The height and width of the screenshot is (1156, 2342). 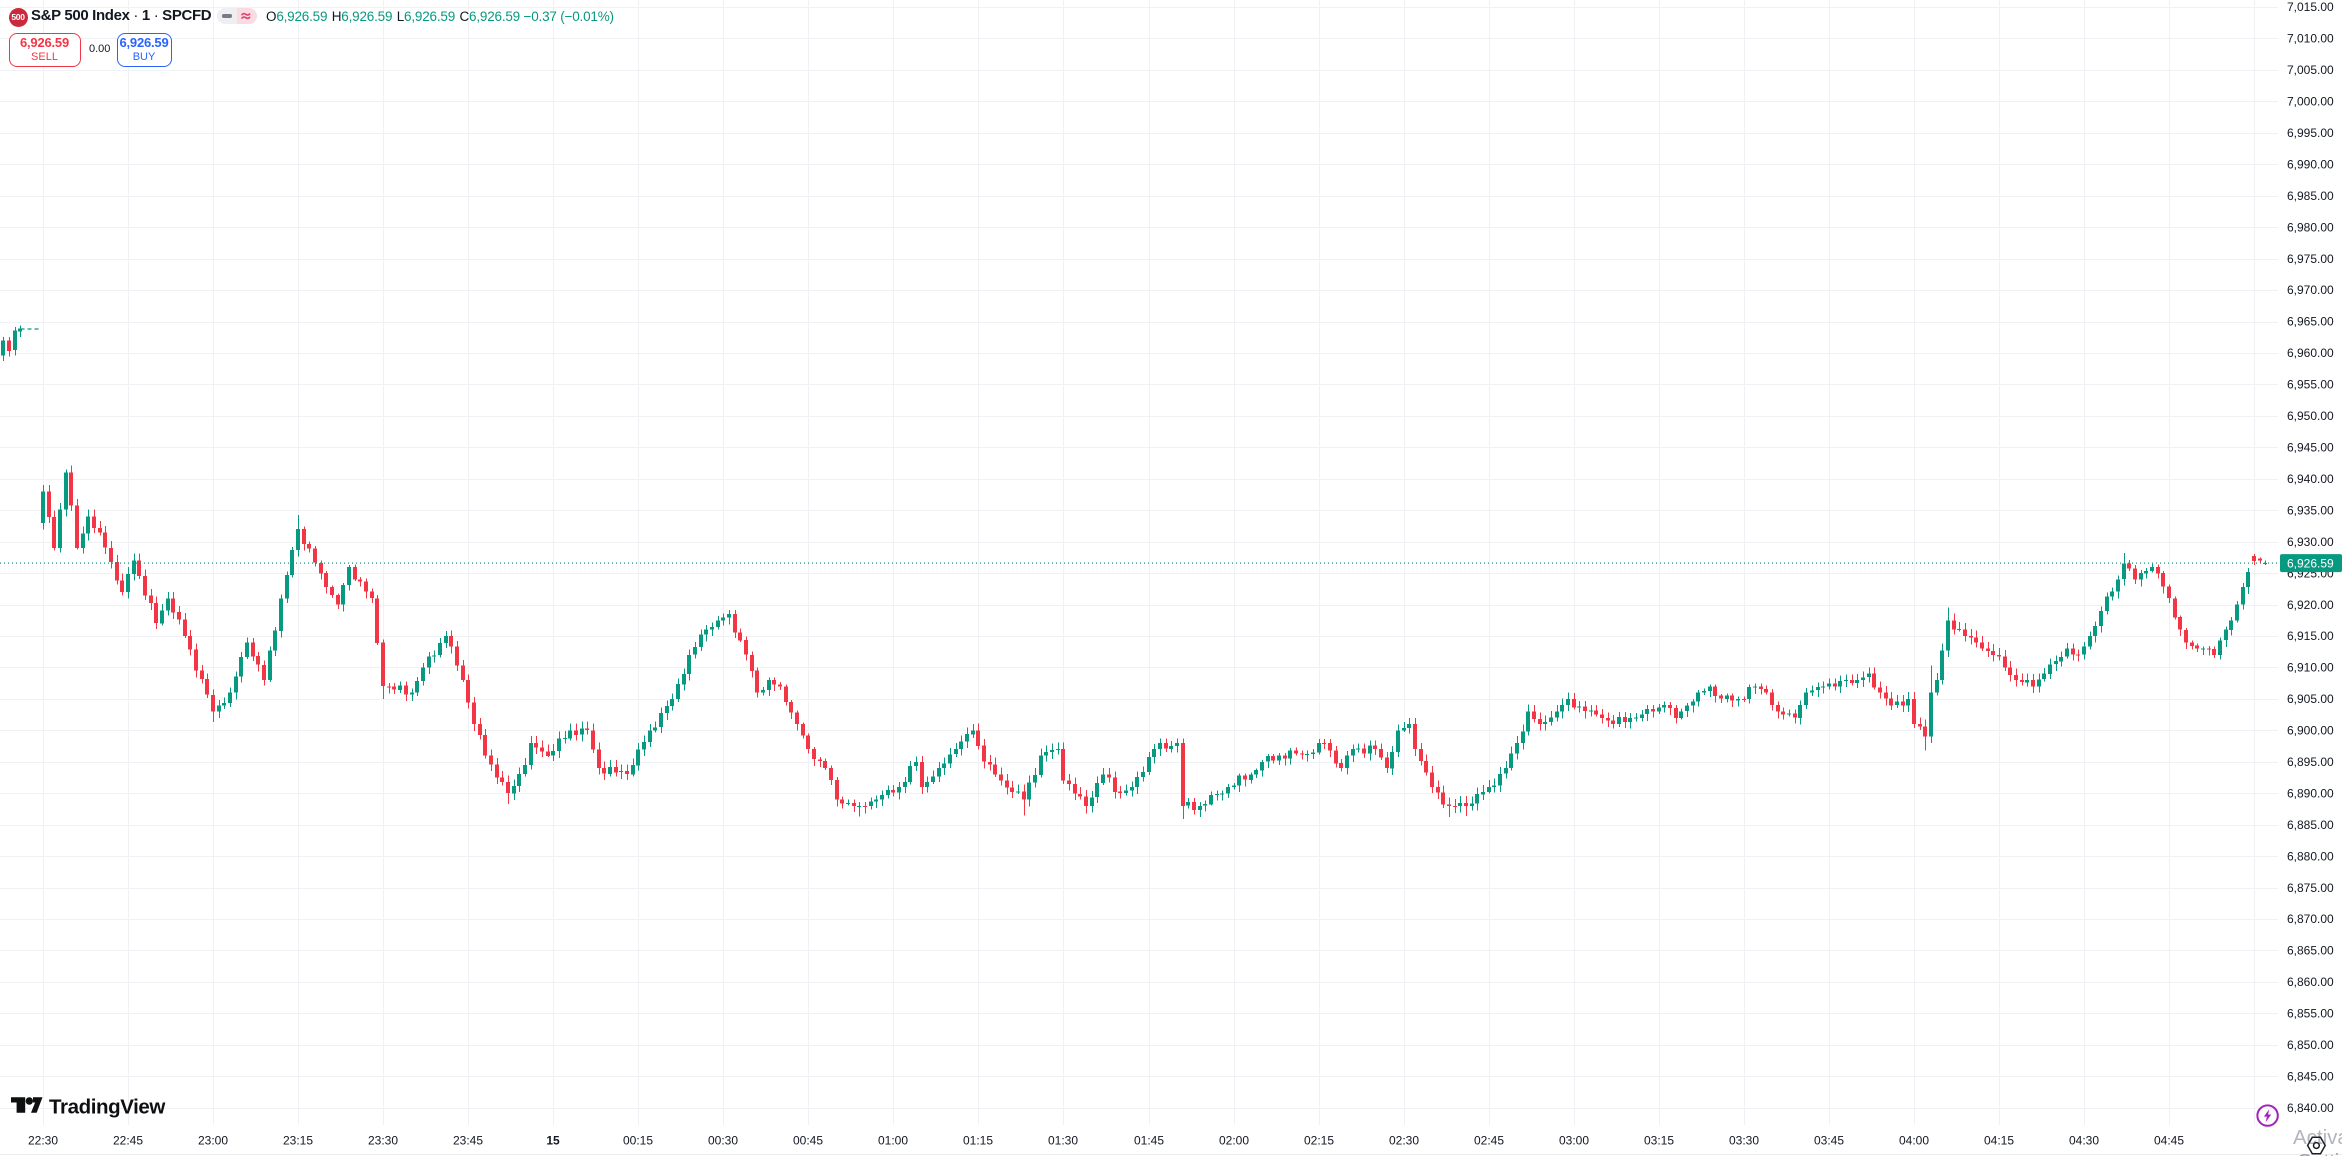 I want to click on svg-text: 7,000.00, so click(x=2310, y=102).